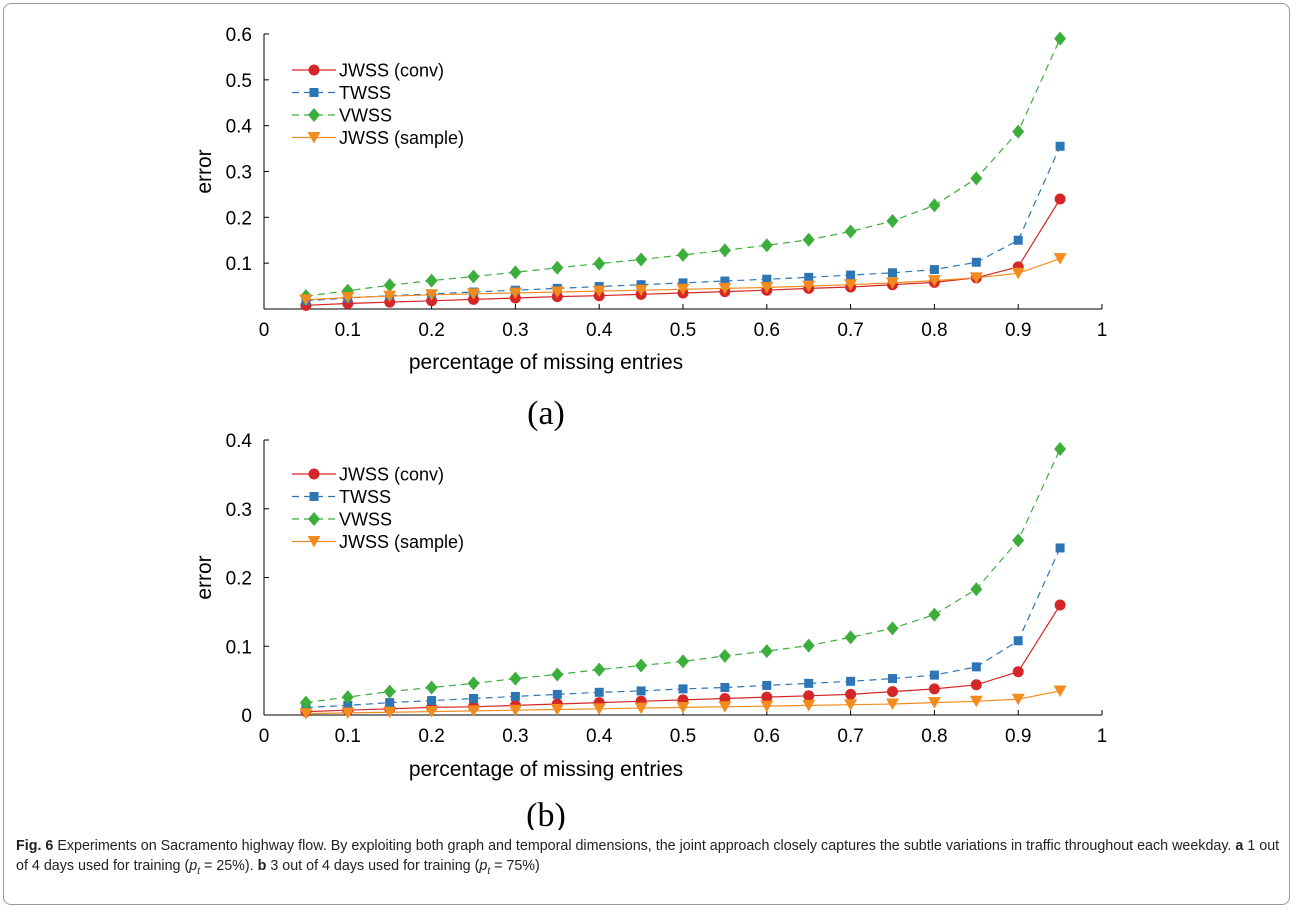 The width and height of the screenshot is (1294, 910). What do you see at coordinates (683, 330) in the screenshot?
I see `x-tick-label: 0.5` at bounding box center [683, 330].